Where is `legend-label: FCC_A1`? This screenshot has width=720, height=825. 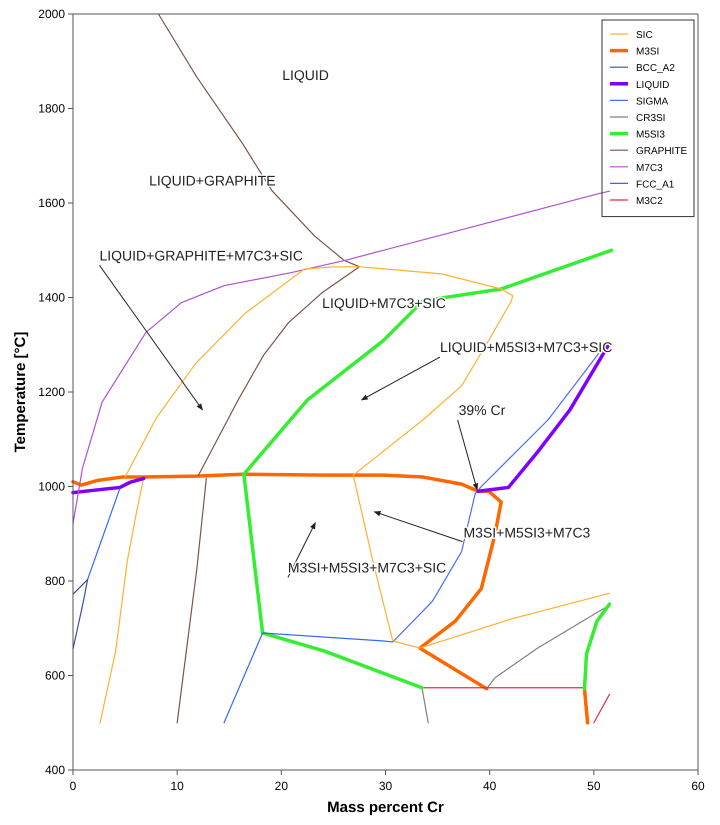 legend-label: FCC_A1 is located at coordinates (655, 184).